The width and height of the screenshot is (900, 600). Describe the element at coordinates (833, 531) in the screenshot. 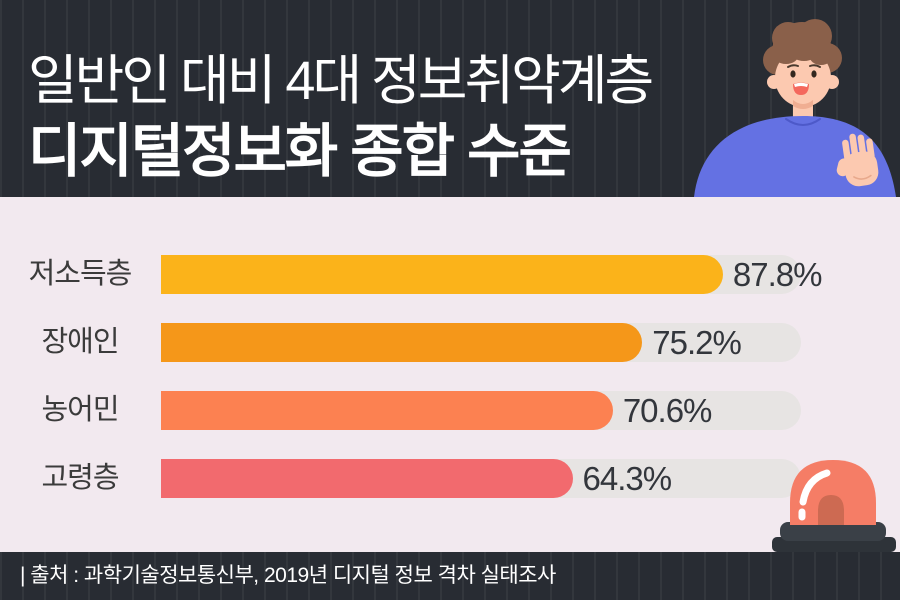

I see `siren-base-upper` at that location.